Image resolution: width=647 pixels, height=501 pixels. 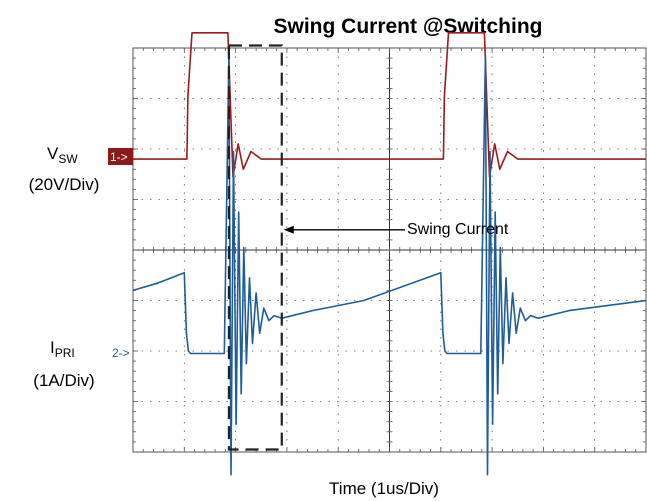 I want to click on ch1-label: VSW, so click(x=62, y=155).